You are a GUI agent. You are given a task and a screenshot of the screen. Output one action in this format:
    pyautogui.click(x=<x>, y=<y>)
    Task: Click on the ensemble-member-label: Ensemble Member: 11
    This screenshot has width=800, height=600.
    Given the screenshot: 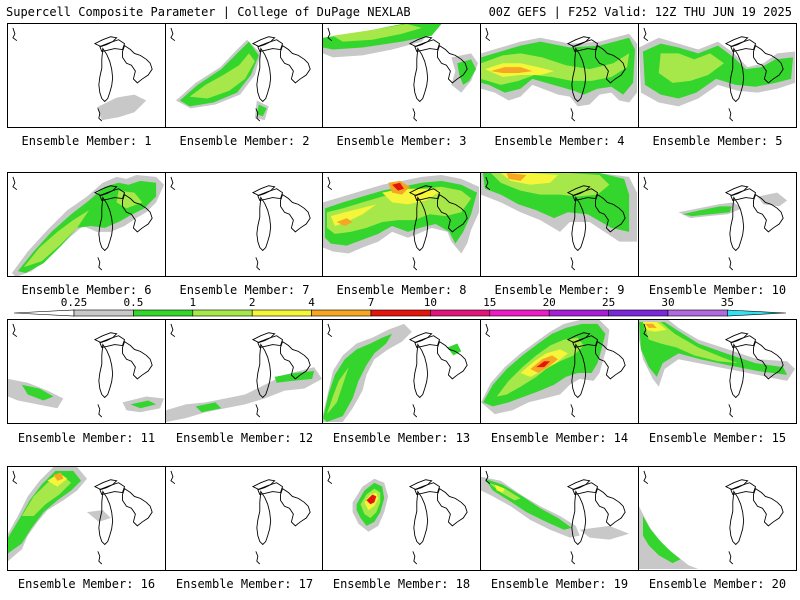 What is the action you would take?
    pyautogui.click(x=86, y=438)
    